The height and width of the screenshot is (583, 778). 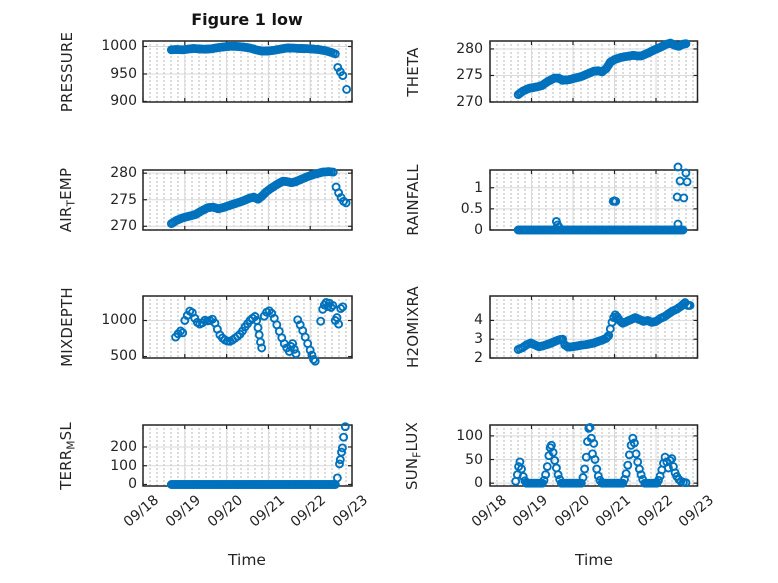 What do you see at coordinates (65, 469) in the screenshot?
I see `ylabel-text: TERR` at bounding box center [65, 469].